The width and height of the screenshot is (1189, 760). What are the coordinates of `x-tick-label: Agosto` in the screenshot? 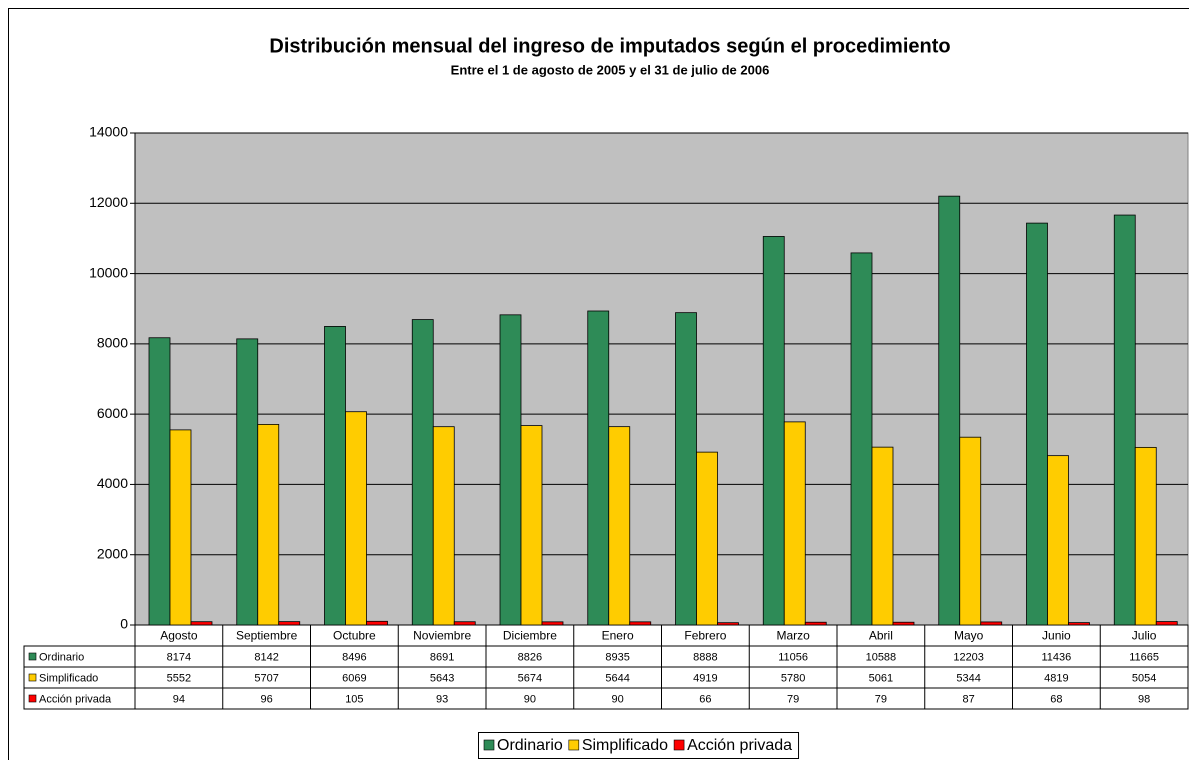 It's located at (179, 636).